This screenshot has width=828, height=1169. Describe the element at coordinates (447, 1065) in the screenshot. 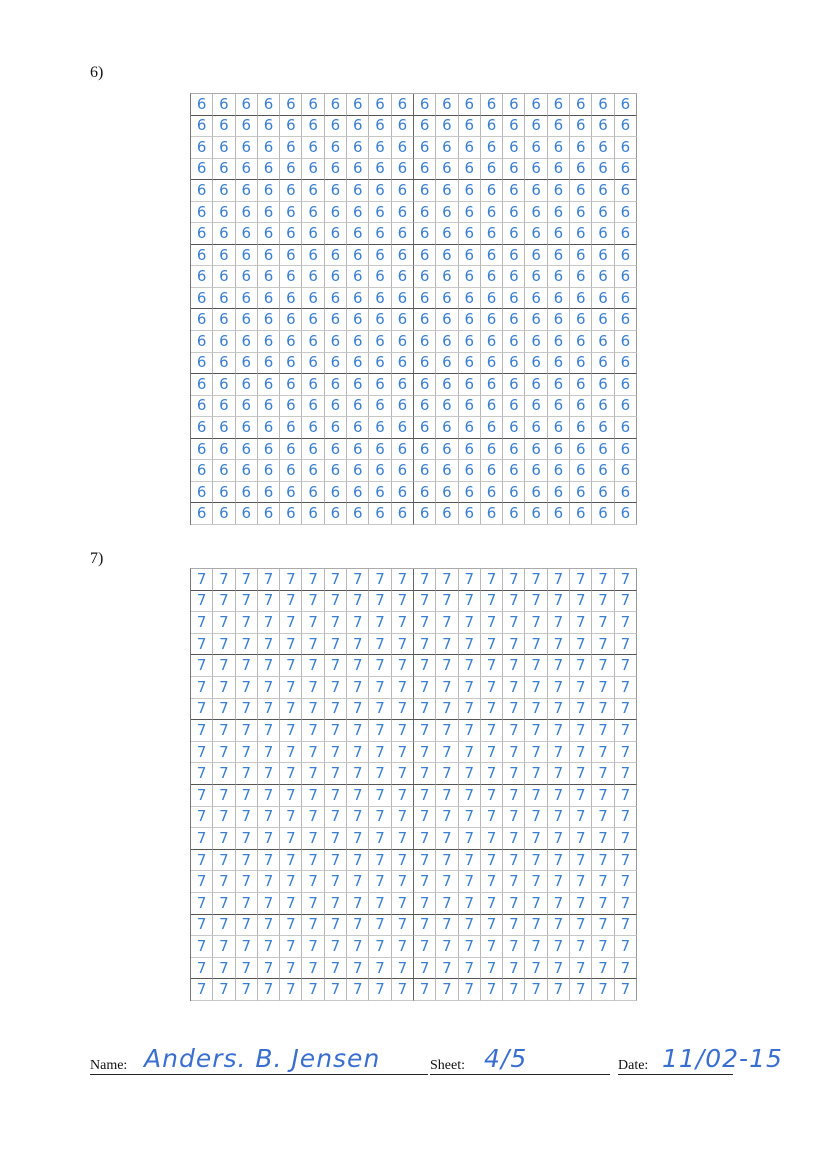

I see `sheet-label: Sheet:` at that location.